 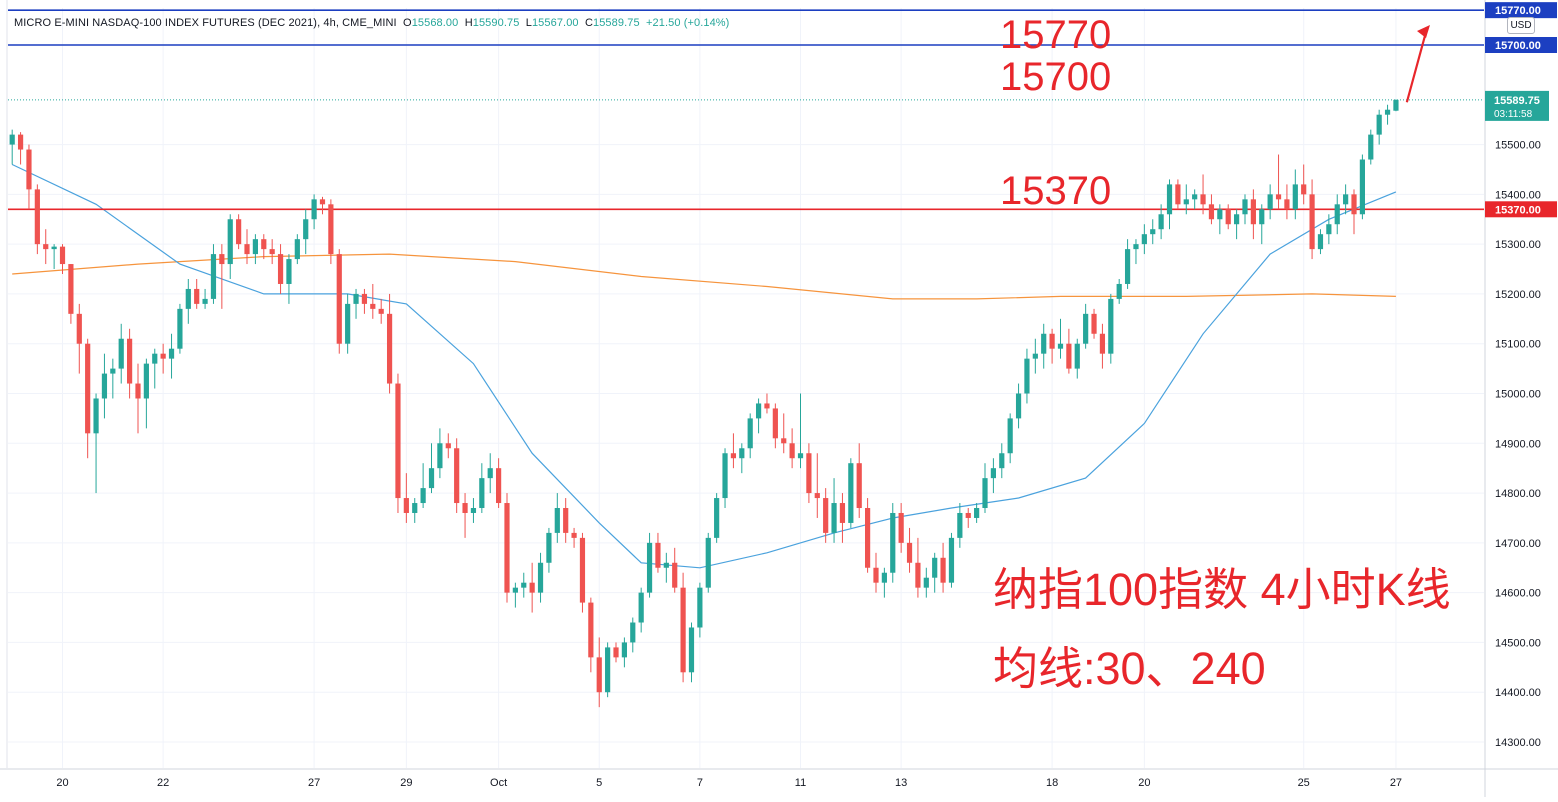 I want to click on annotation-15370: 15370, so click(x=1056, y=191).